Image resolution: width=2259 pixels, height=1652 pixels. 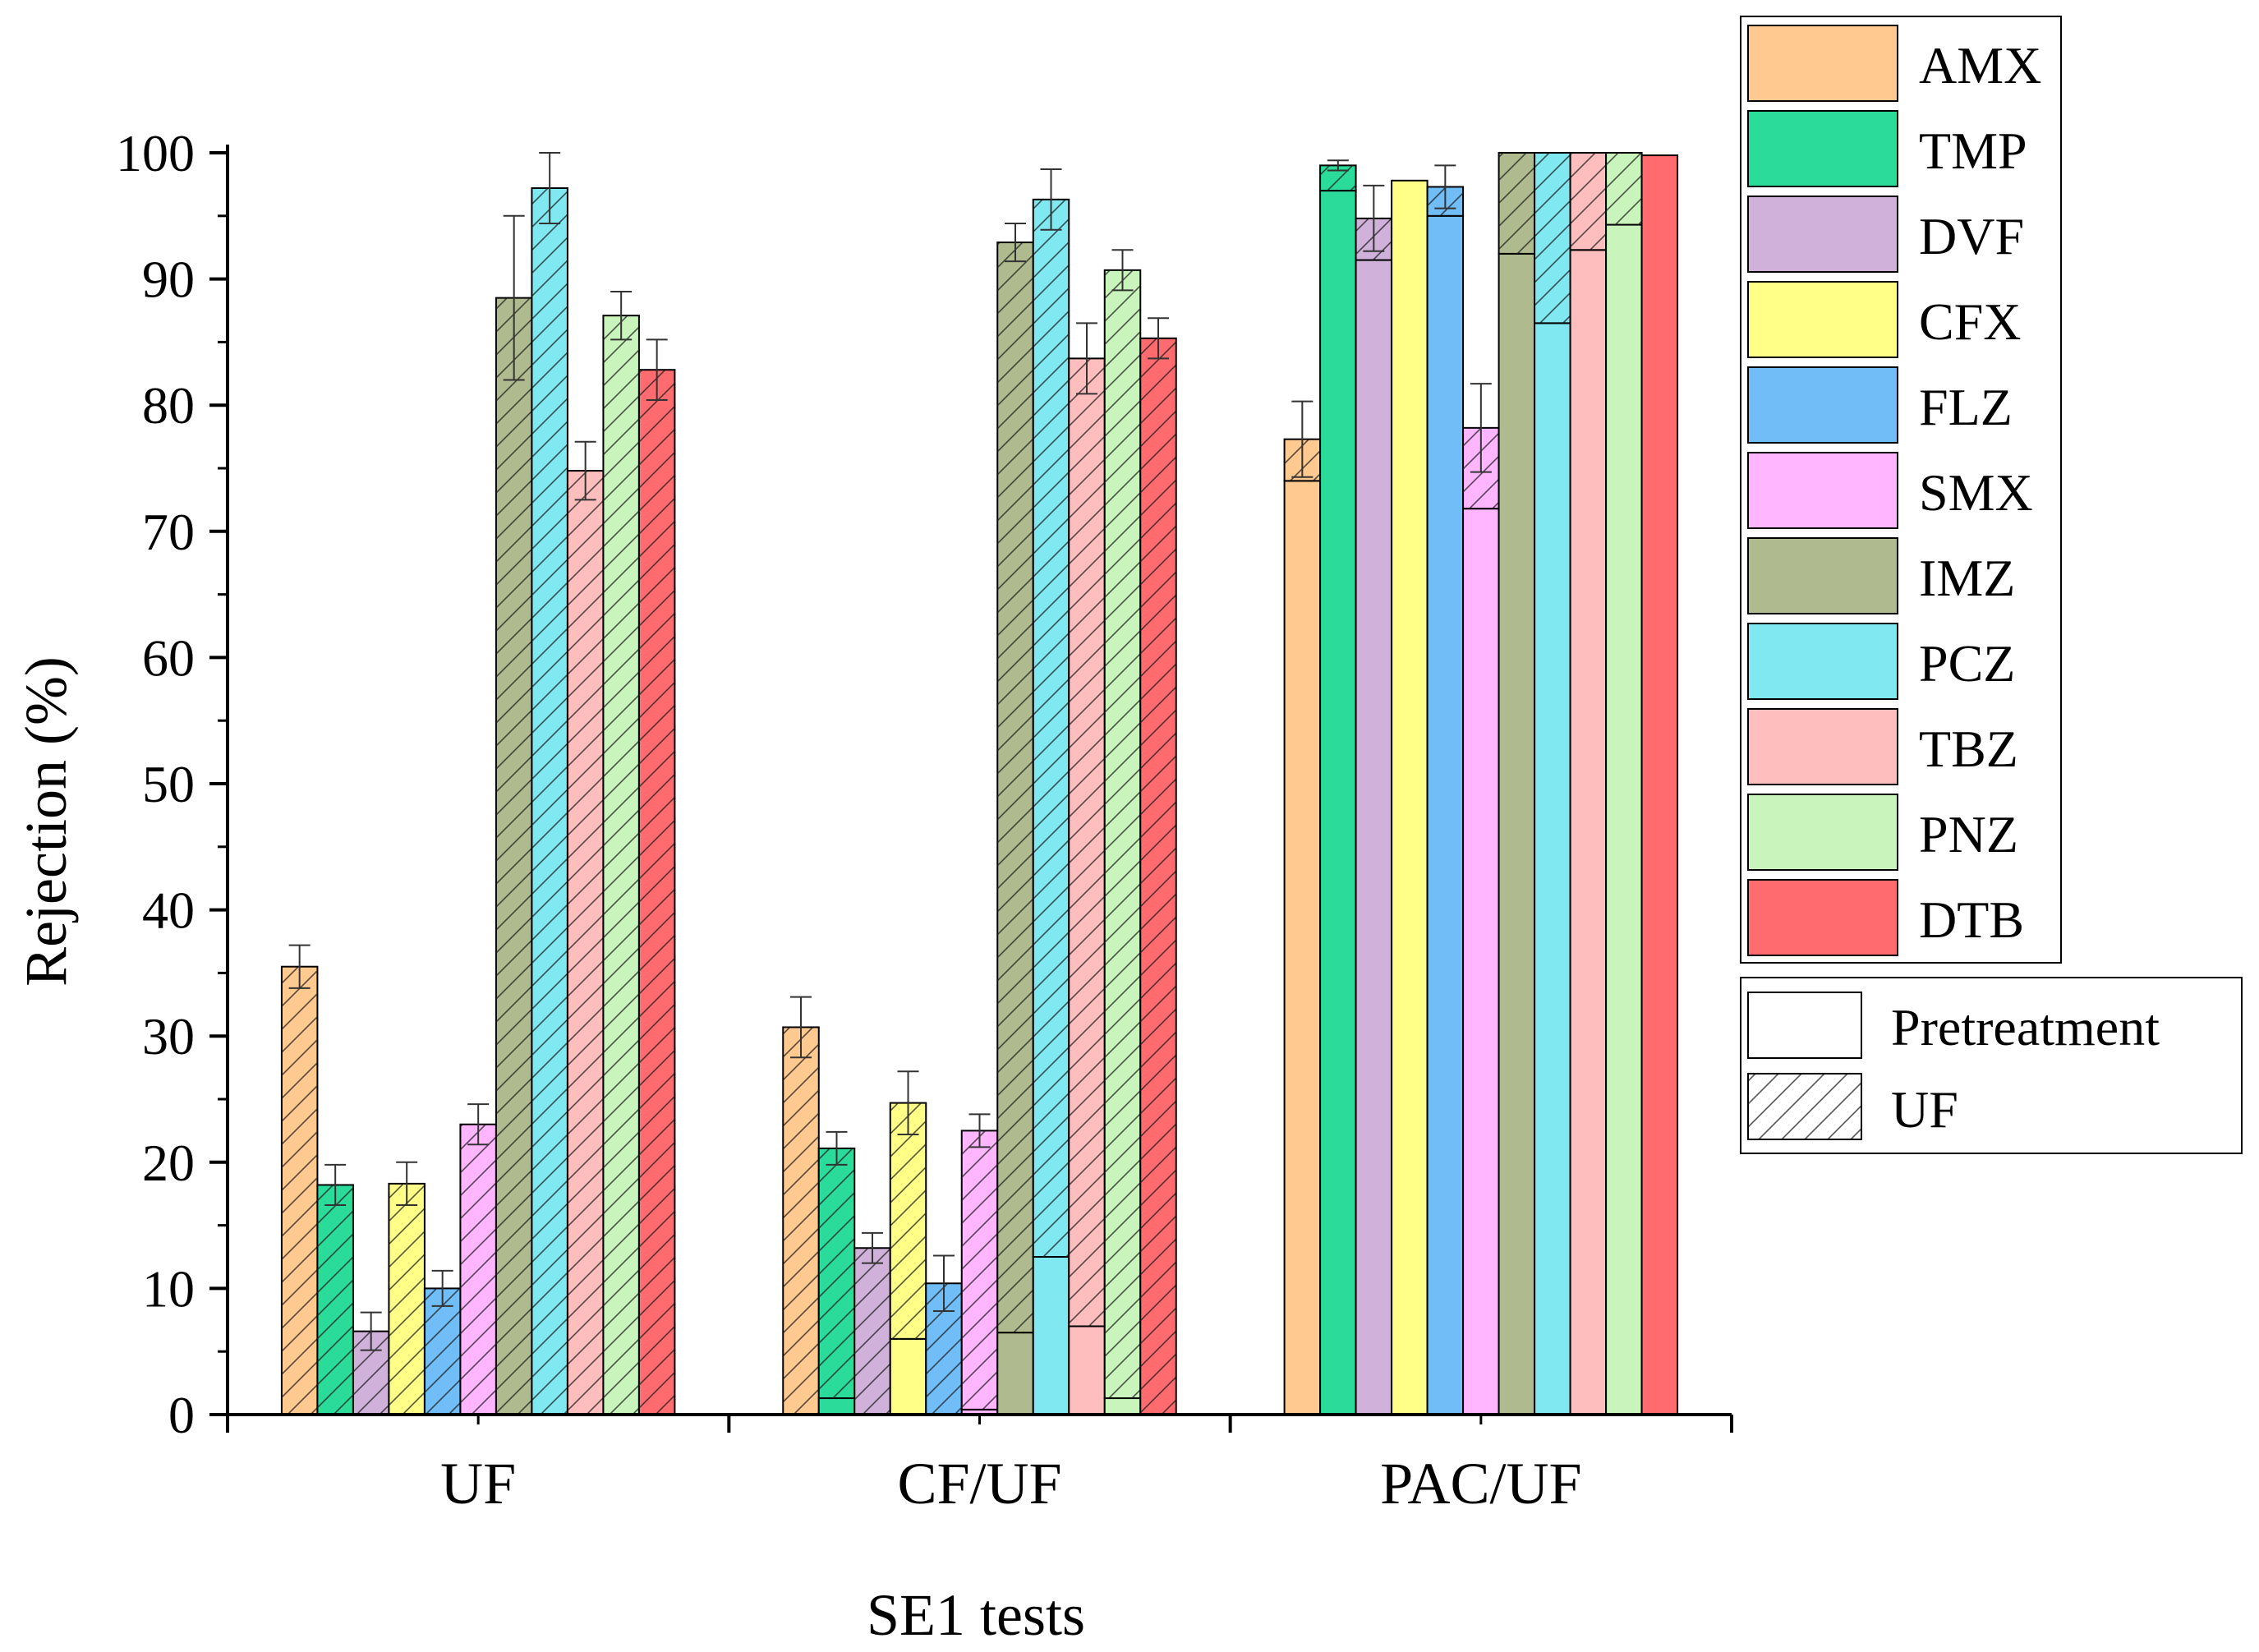 I want to click on y-tick-label: 100, so click(x=155, y=153).